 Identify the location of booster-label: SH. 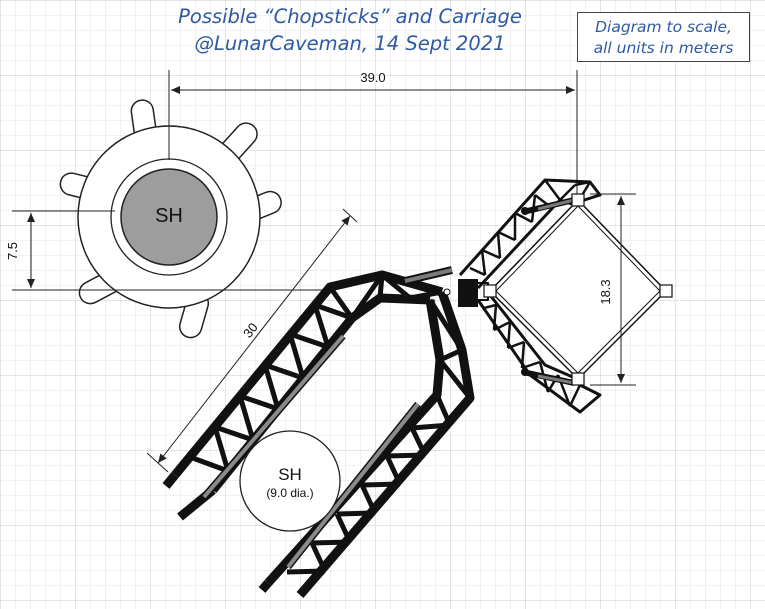
(169, 216).